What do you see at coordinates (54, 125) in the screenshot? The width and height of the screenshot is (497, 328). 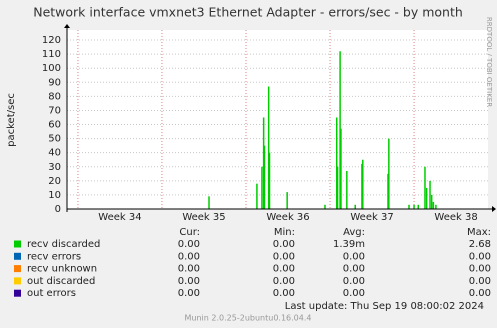 I see `y-tick-label: 60` at bounding box center [54, 125].